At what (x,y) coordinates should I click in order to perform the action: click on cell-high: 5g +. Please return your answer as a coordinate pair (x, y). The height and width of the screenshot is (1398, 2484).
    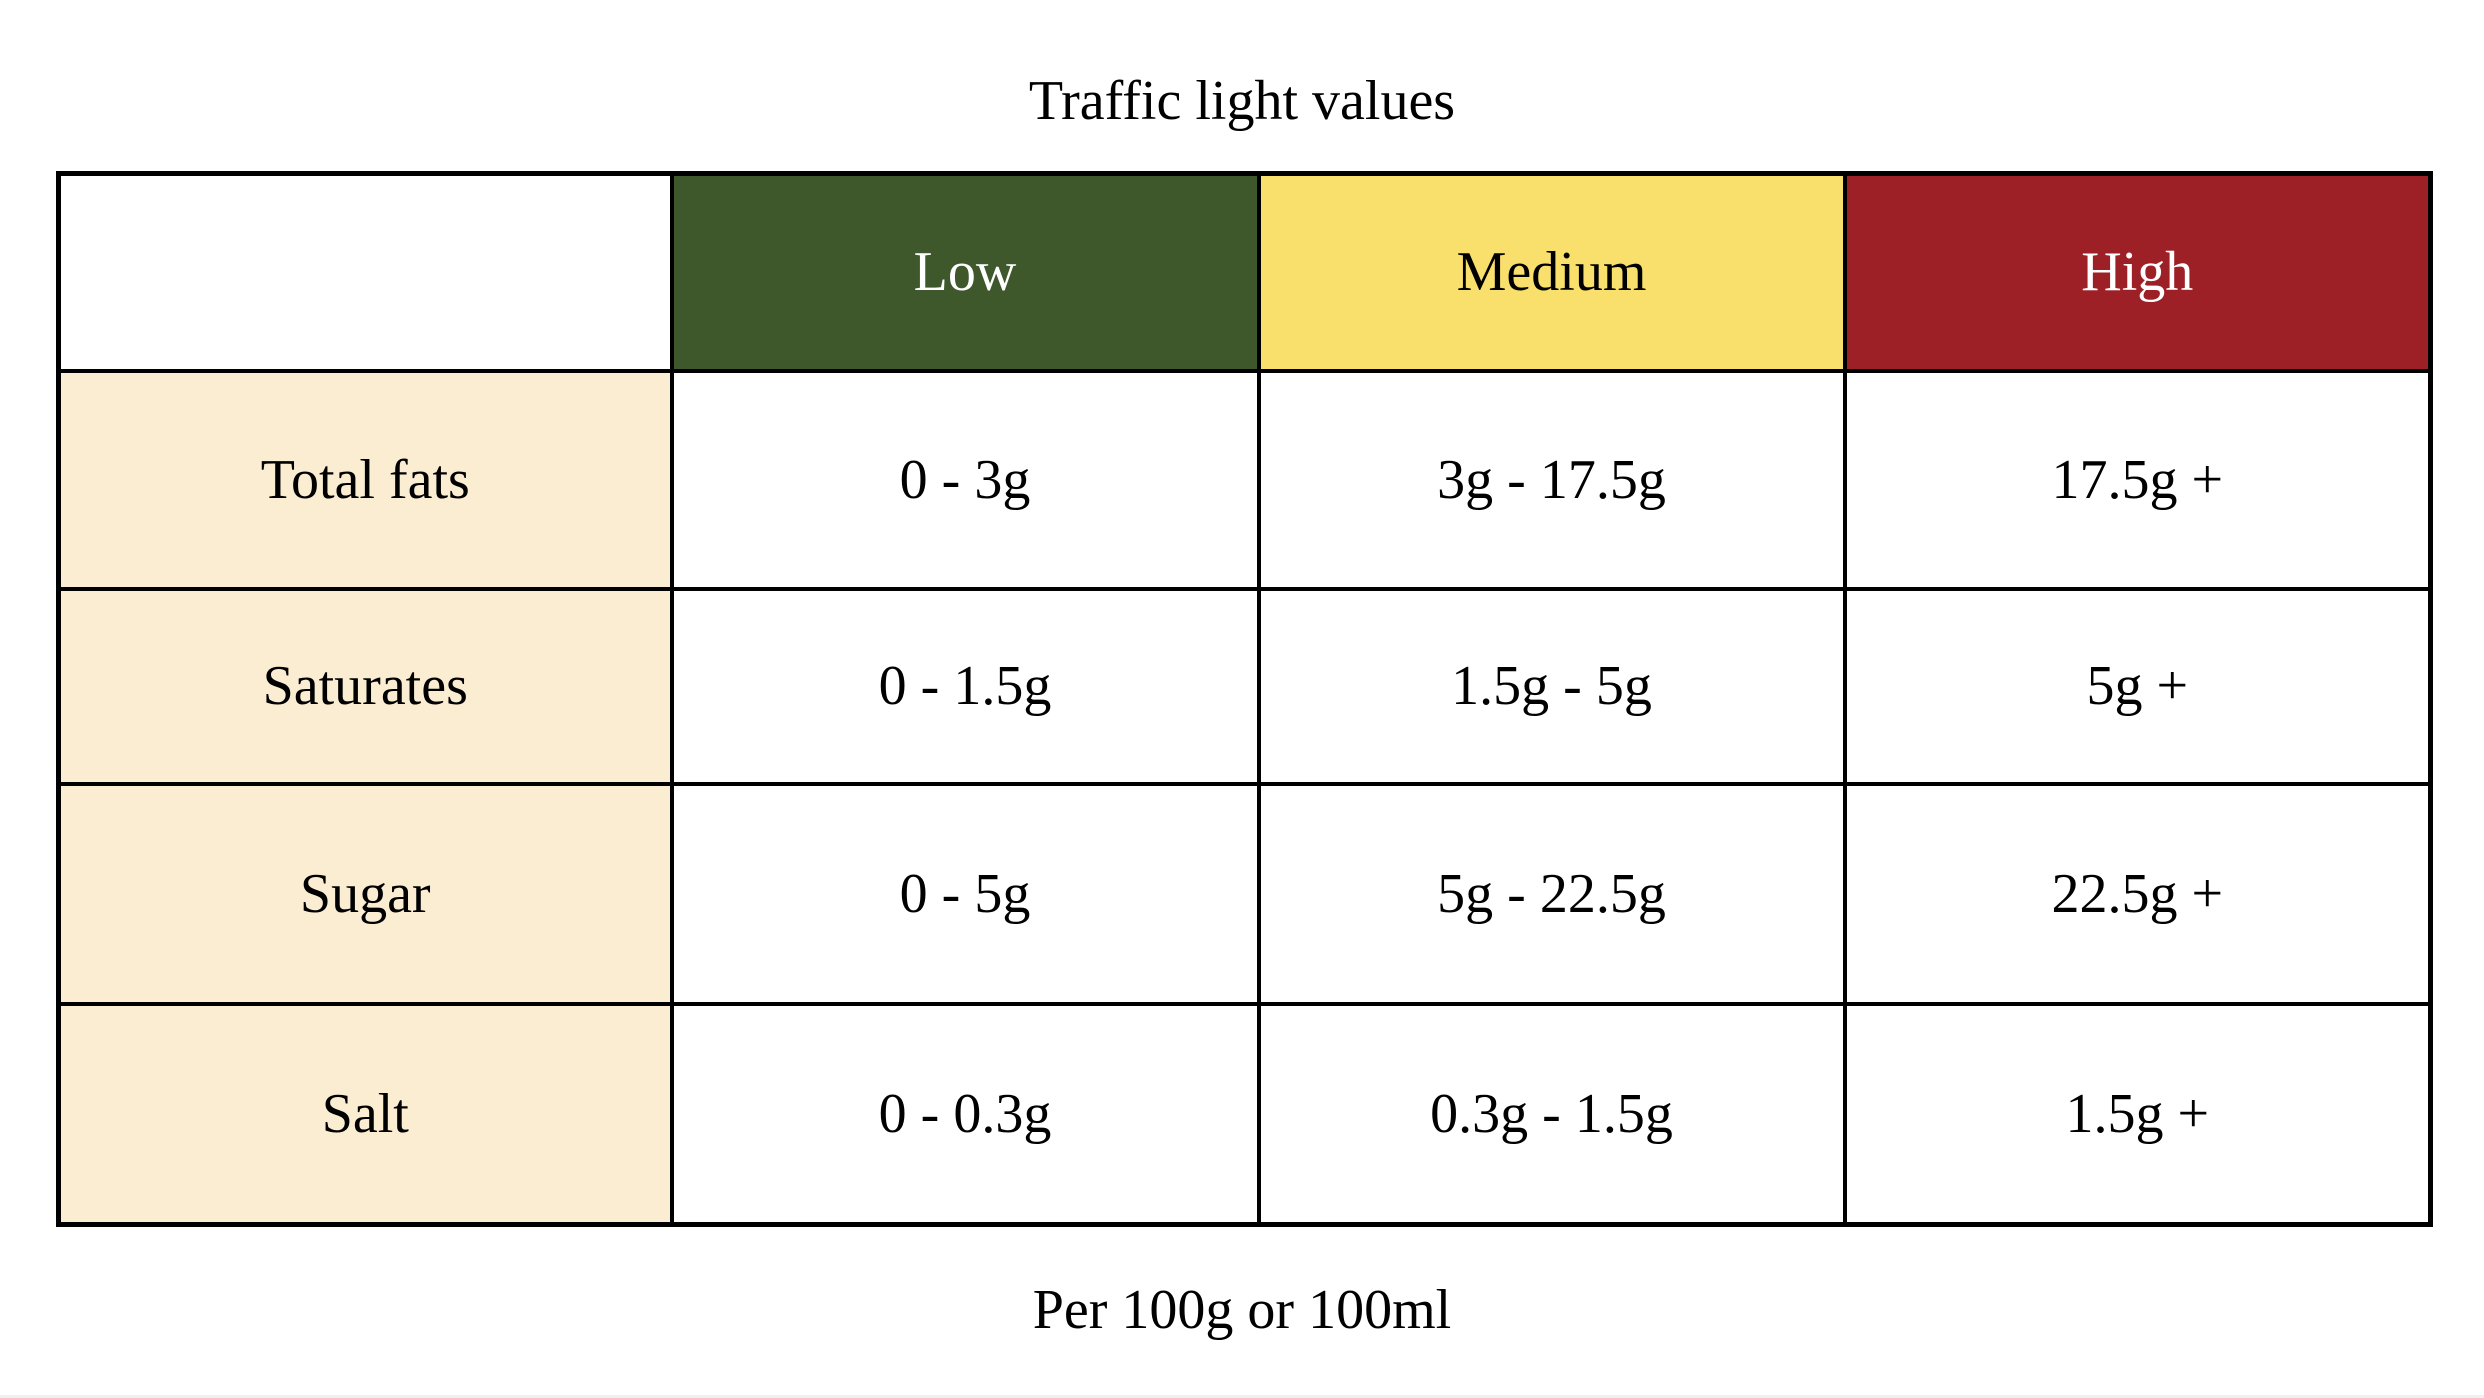
    Looking at the image, I should click on (2137, 686).